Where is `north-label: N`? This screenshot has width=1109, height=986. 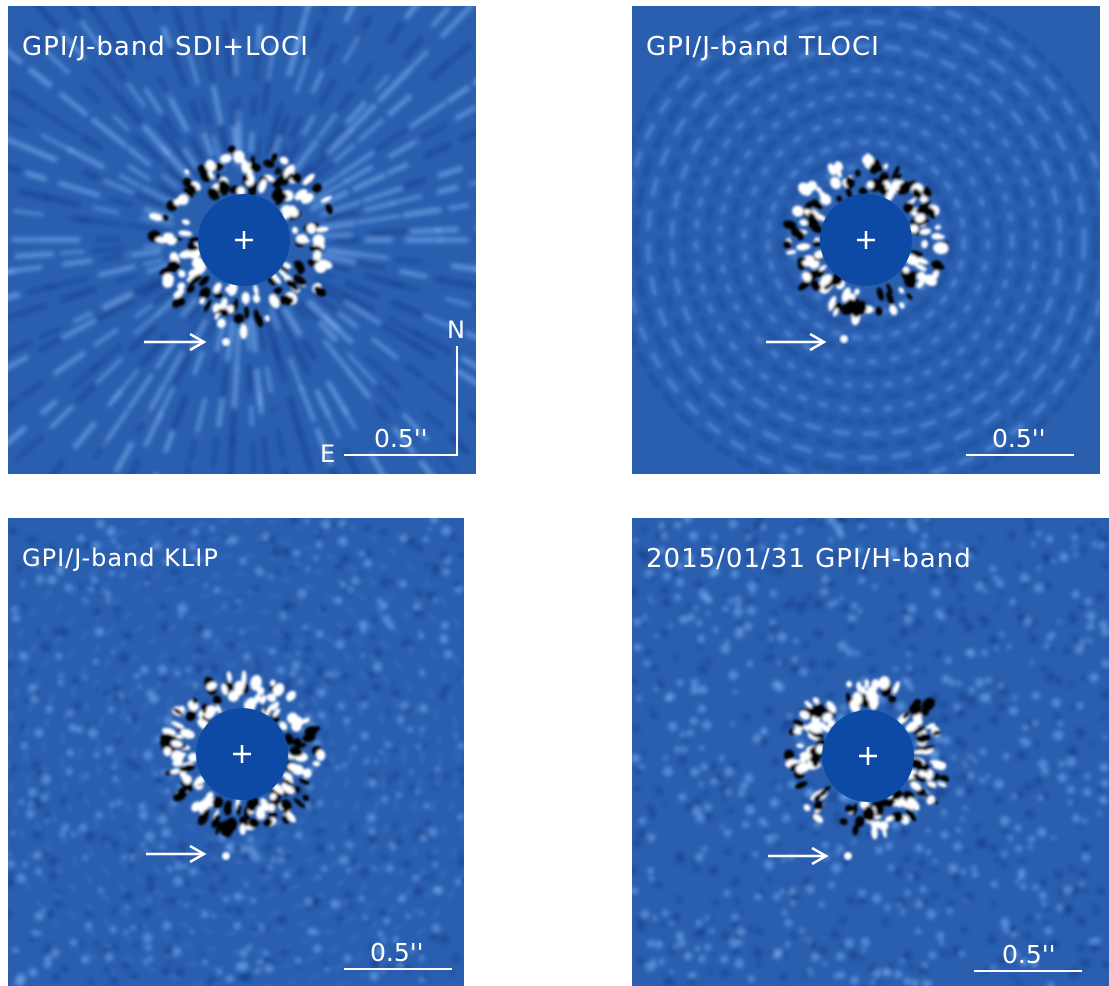 north-label: N is located at coordinates (456, 330).